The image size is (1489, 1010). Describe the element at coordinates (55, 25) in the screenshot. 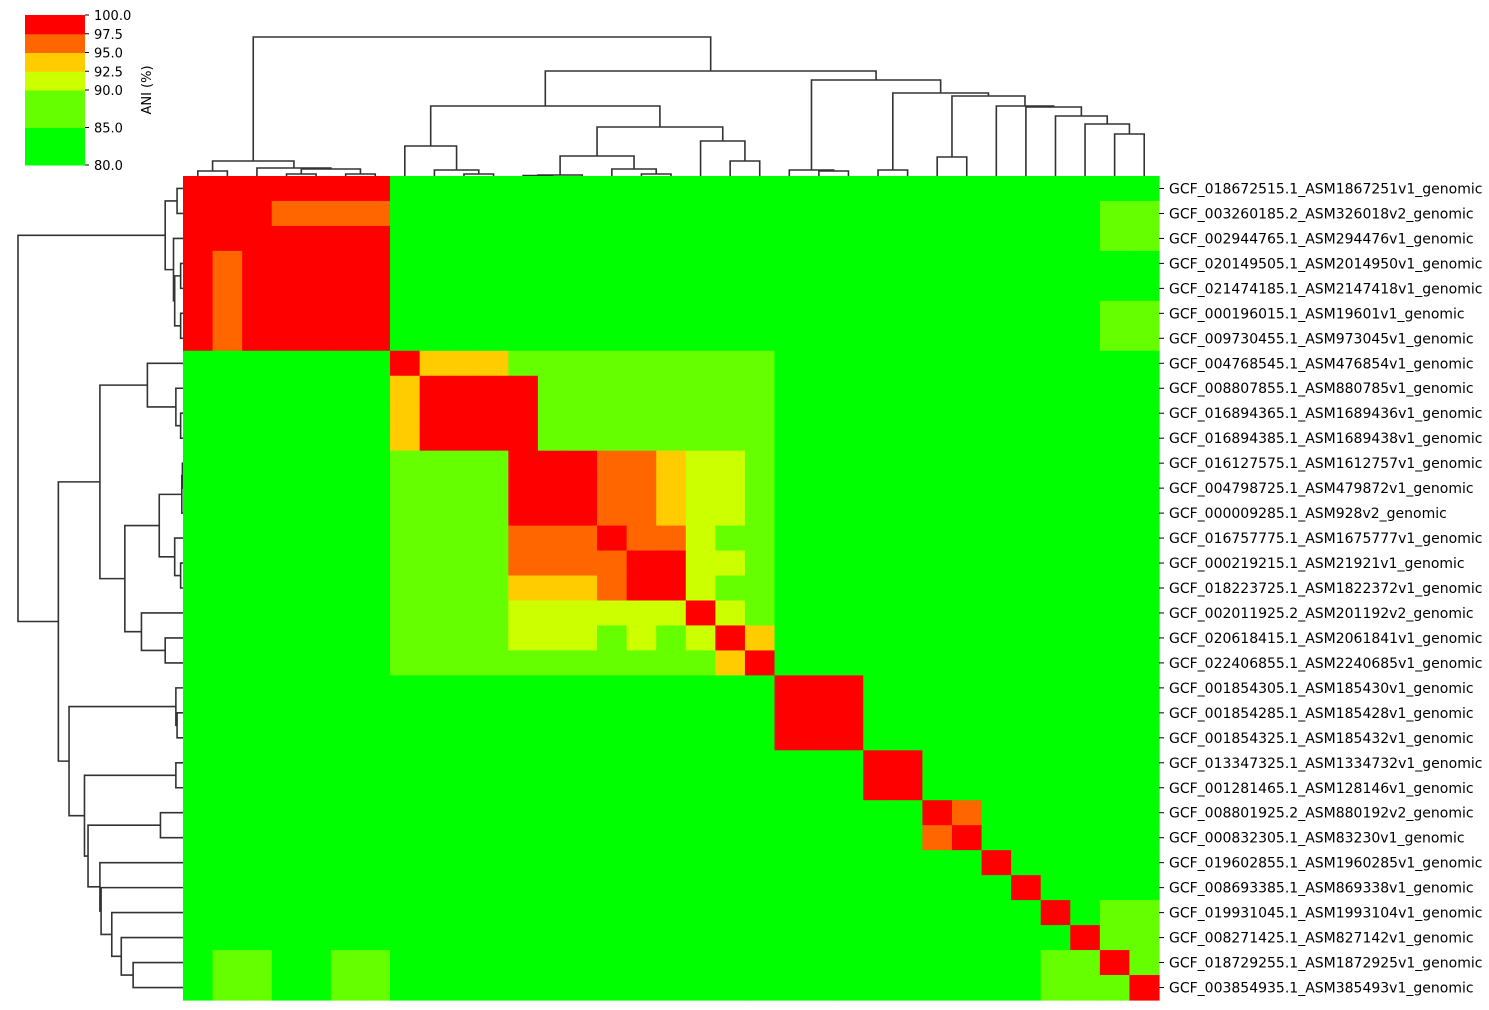

I see `colorbar-bin` at that location.